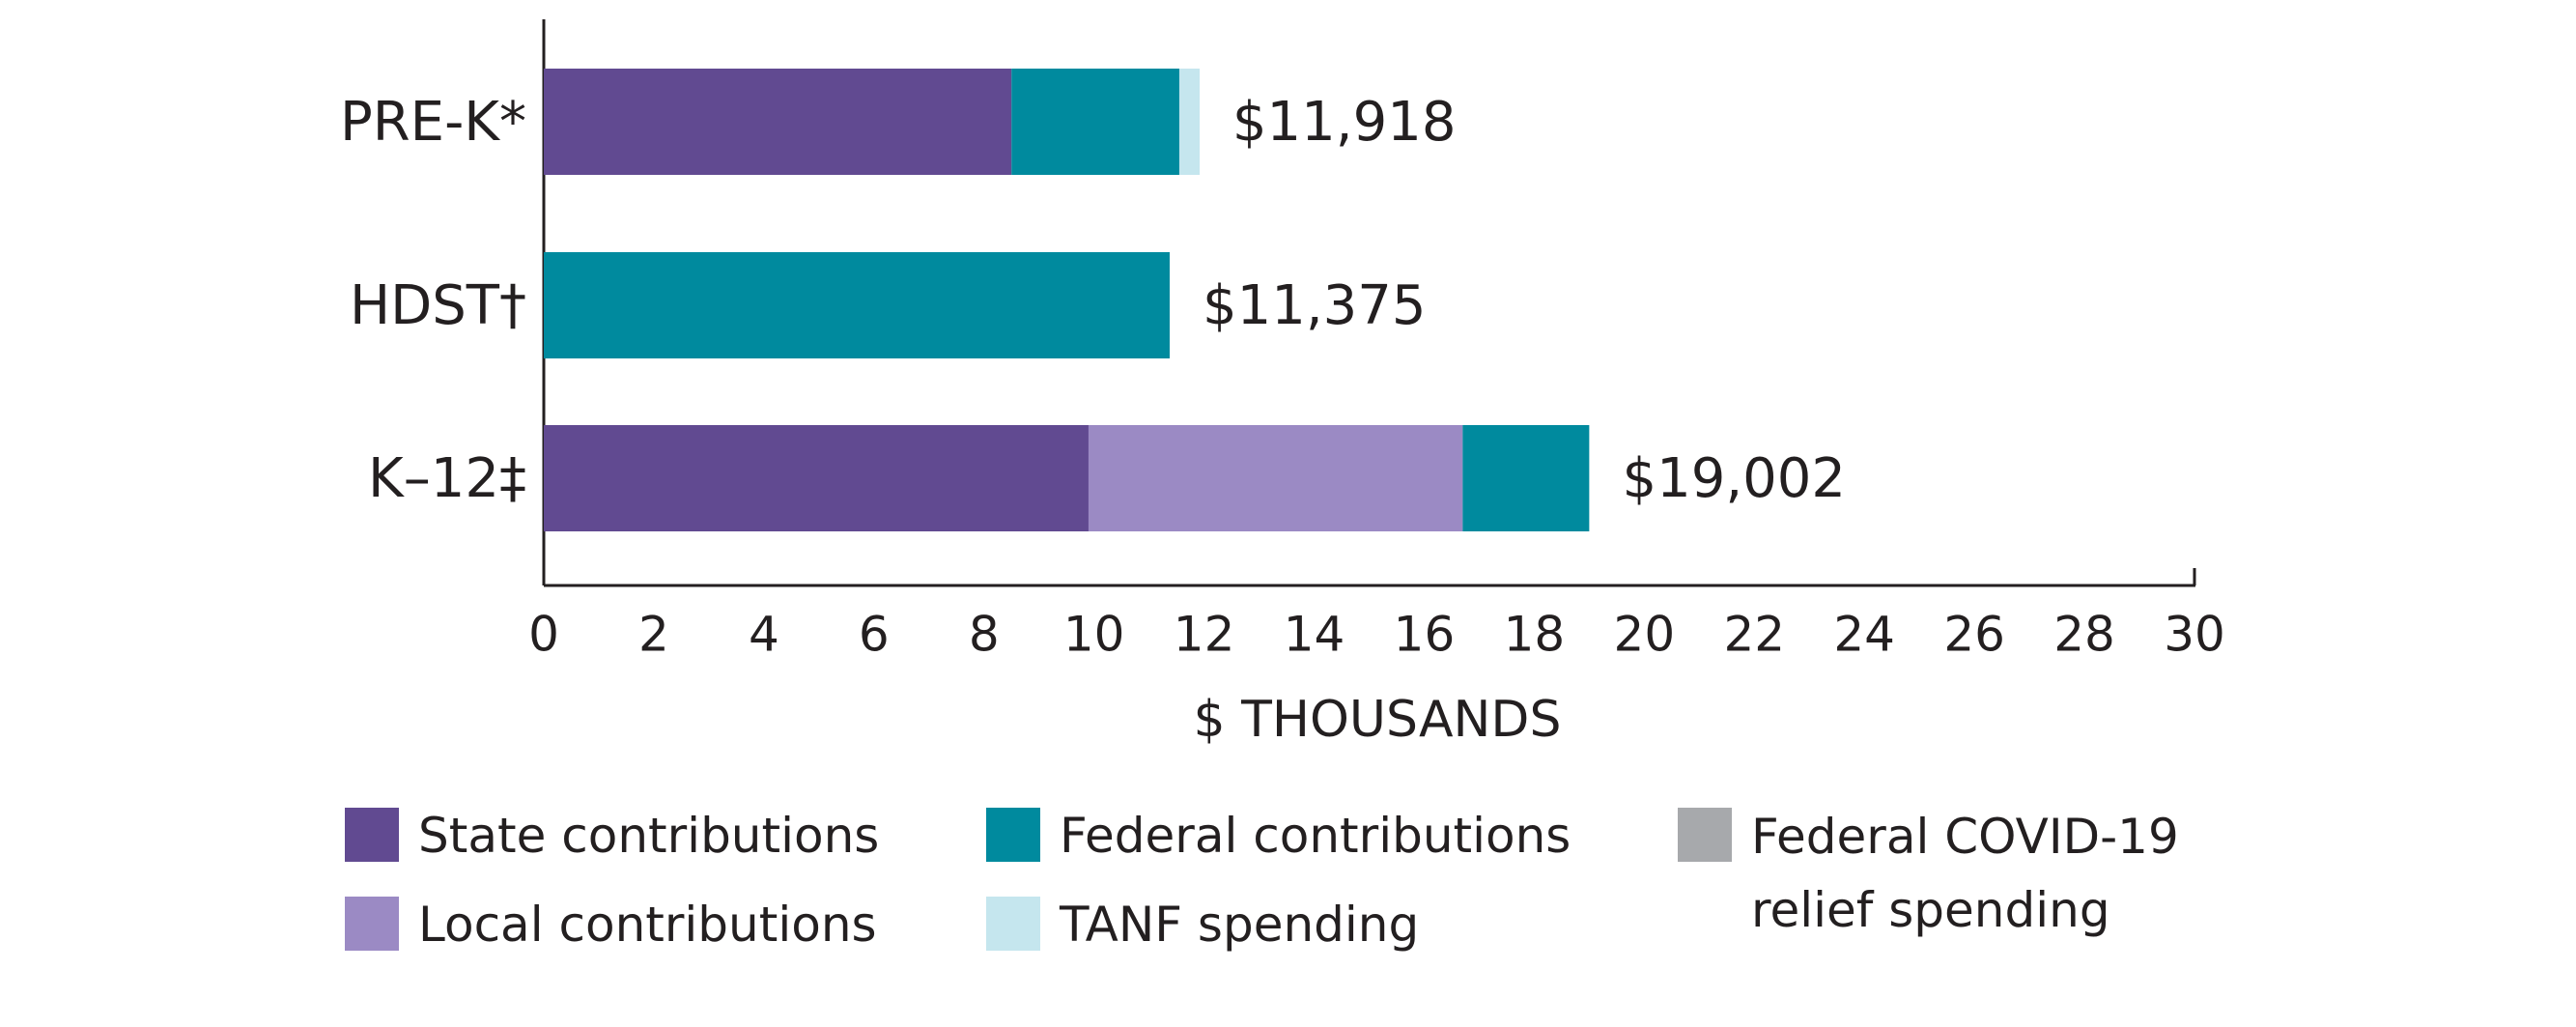 Image resolution: width=2576 pixels, height=1027 pixels. Describe the element at coordinates (438, 305) in the screenshot. I see `y-tick-label: HDST†` at that location.